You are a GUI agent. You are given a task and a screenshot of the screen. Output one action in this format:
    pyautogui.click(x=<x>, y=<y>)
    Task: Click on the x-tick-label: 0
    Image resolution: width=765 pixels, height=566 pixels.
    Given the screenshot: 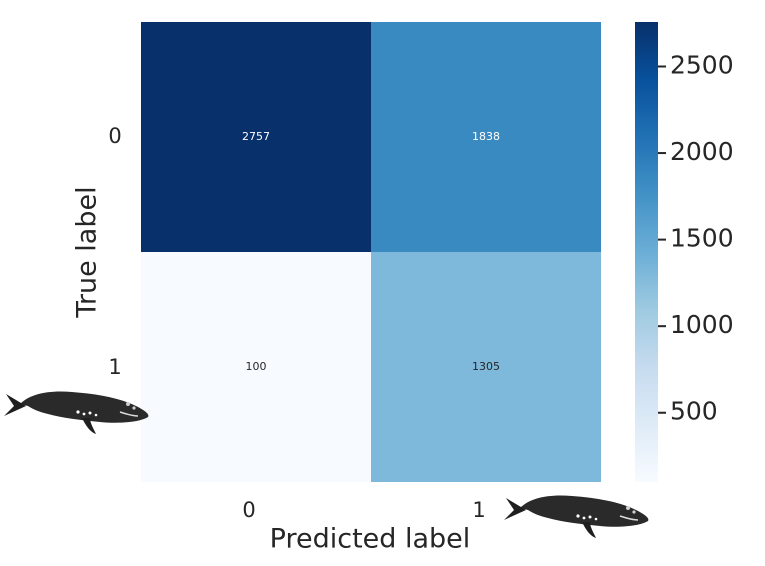 What is the action you would take?
    pyautogui.click(x=248, y=510)
    